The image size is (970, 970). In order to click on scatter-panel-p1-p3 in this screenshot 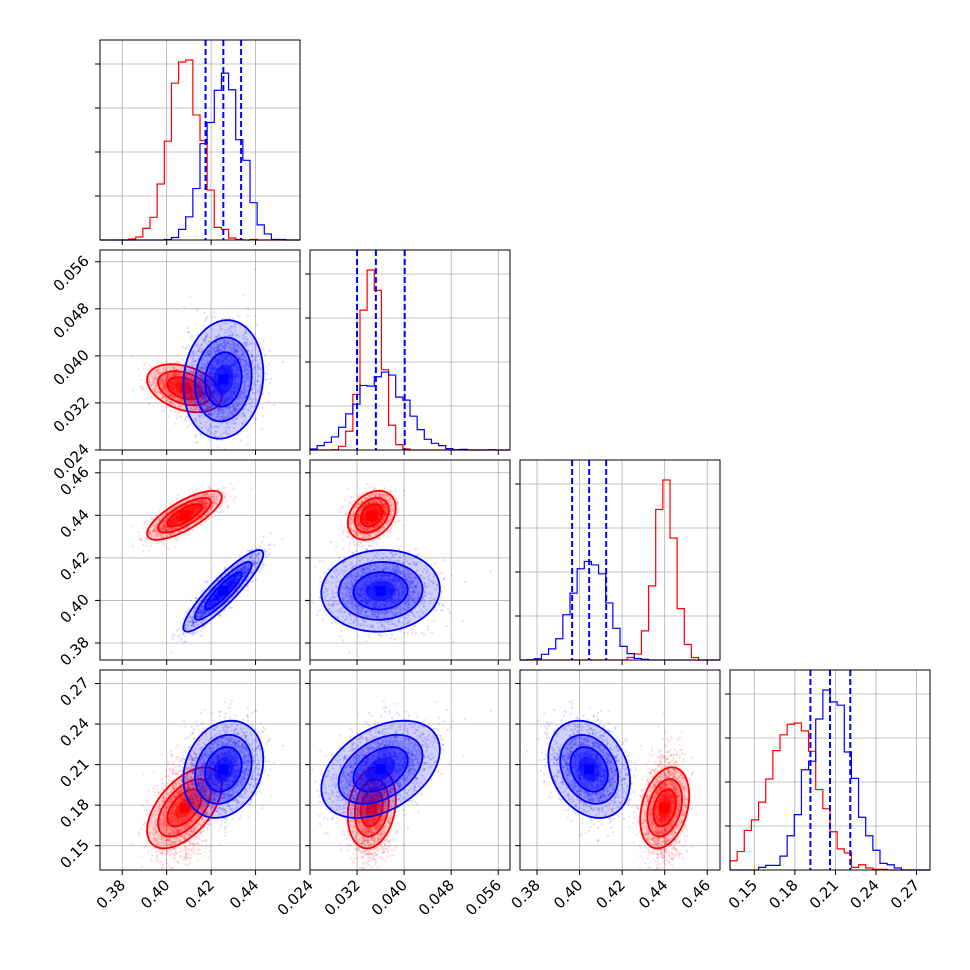, I will do `click(198, 562)`.